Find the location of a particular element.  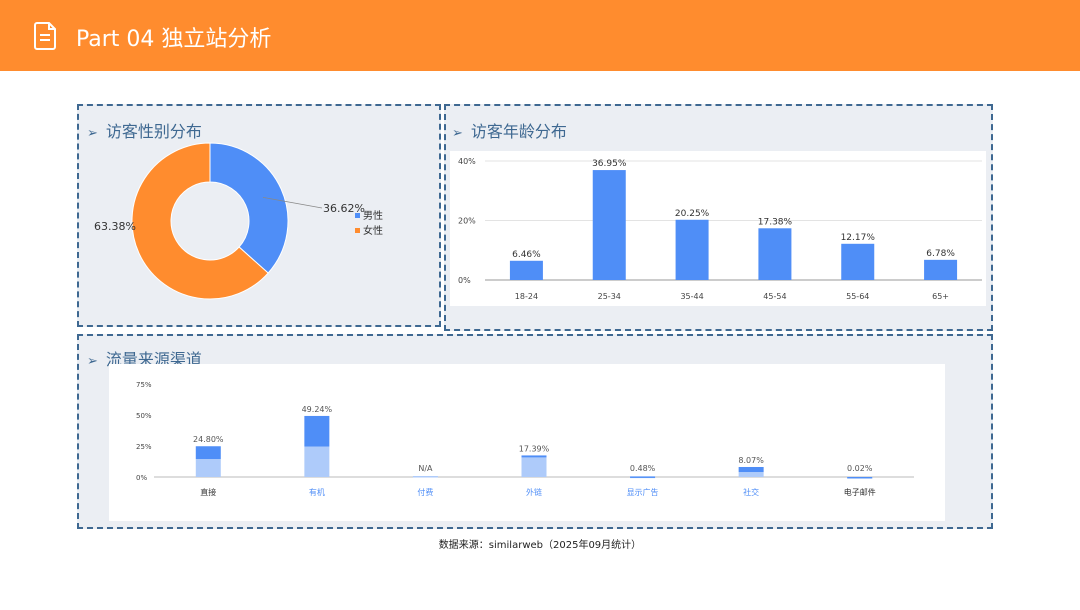

data-label: 49.24% is located at coordinates (317, 409).